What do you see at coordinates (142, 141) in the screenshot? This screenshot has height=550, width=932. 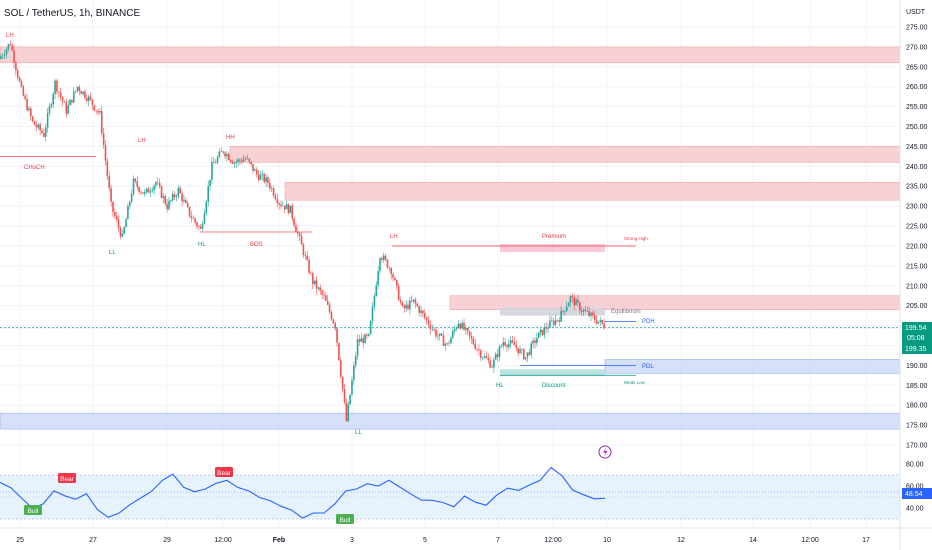 I see `label-lh-2: LH` at bounding box center [142, 141].